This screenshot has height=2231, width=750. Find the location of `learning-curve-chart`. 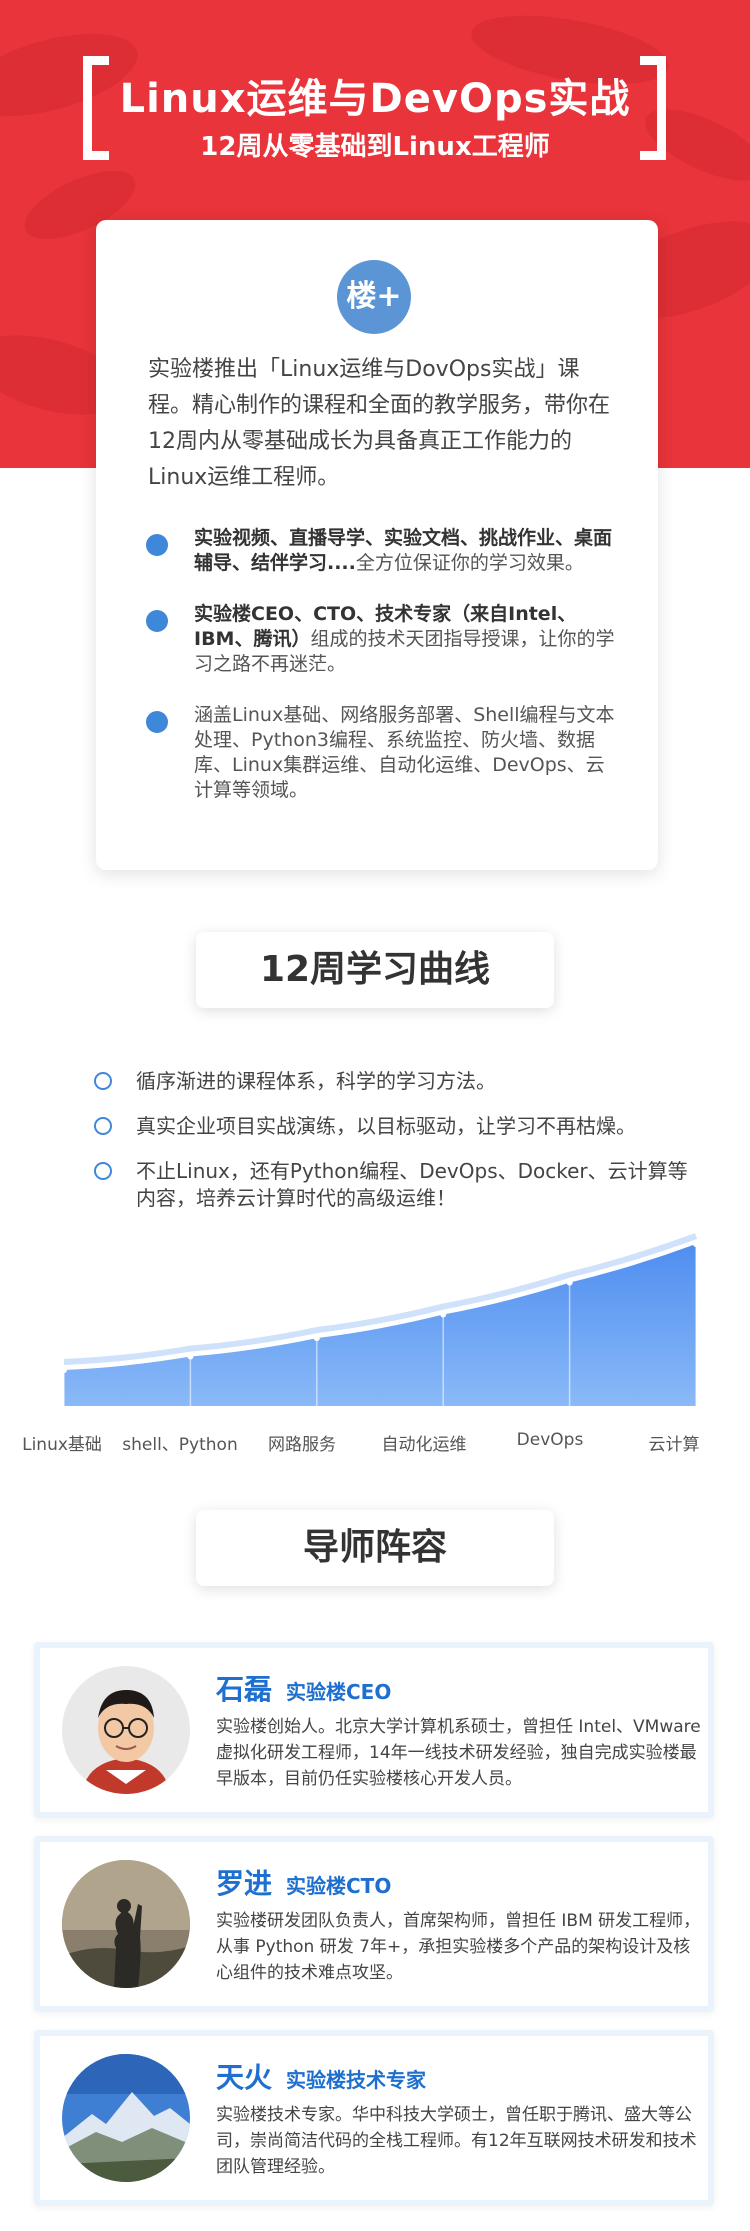

learning-curve-chart is located at coordinates (380, 1319).